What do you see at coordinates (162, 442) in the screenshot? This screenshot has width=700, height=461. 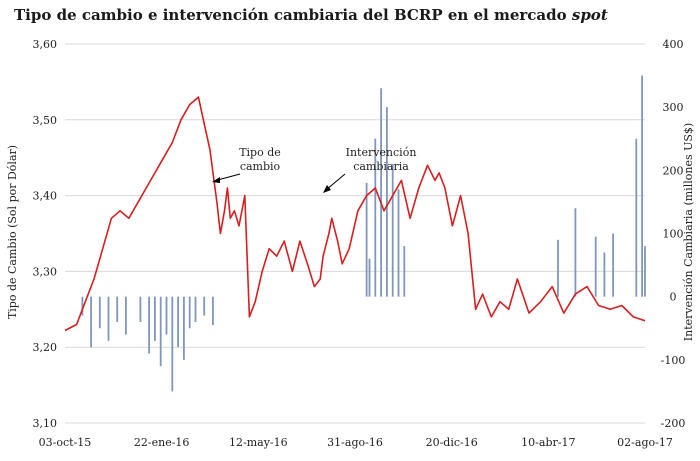 I see `x-tick-label: 22-ene-16` at bounding box center [162, 442].